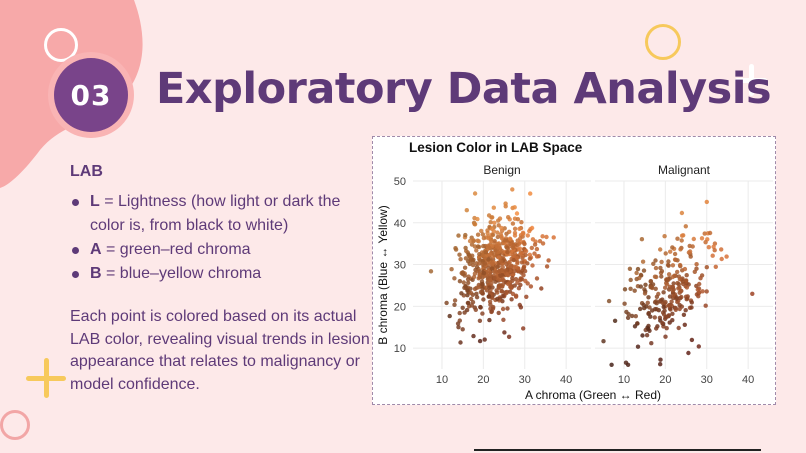 This screenshot has height=453, width=806. What do you see at coordinates (61, 45) in the screenshot?
I see `decor-circle` at bounding box center [61, 45].